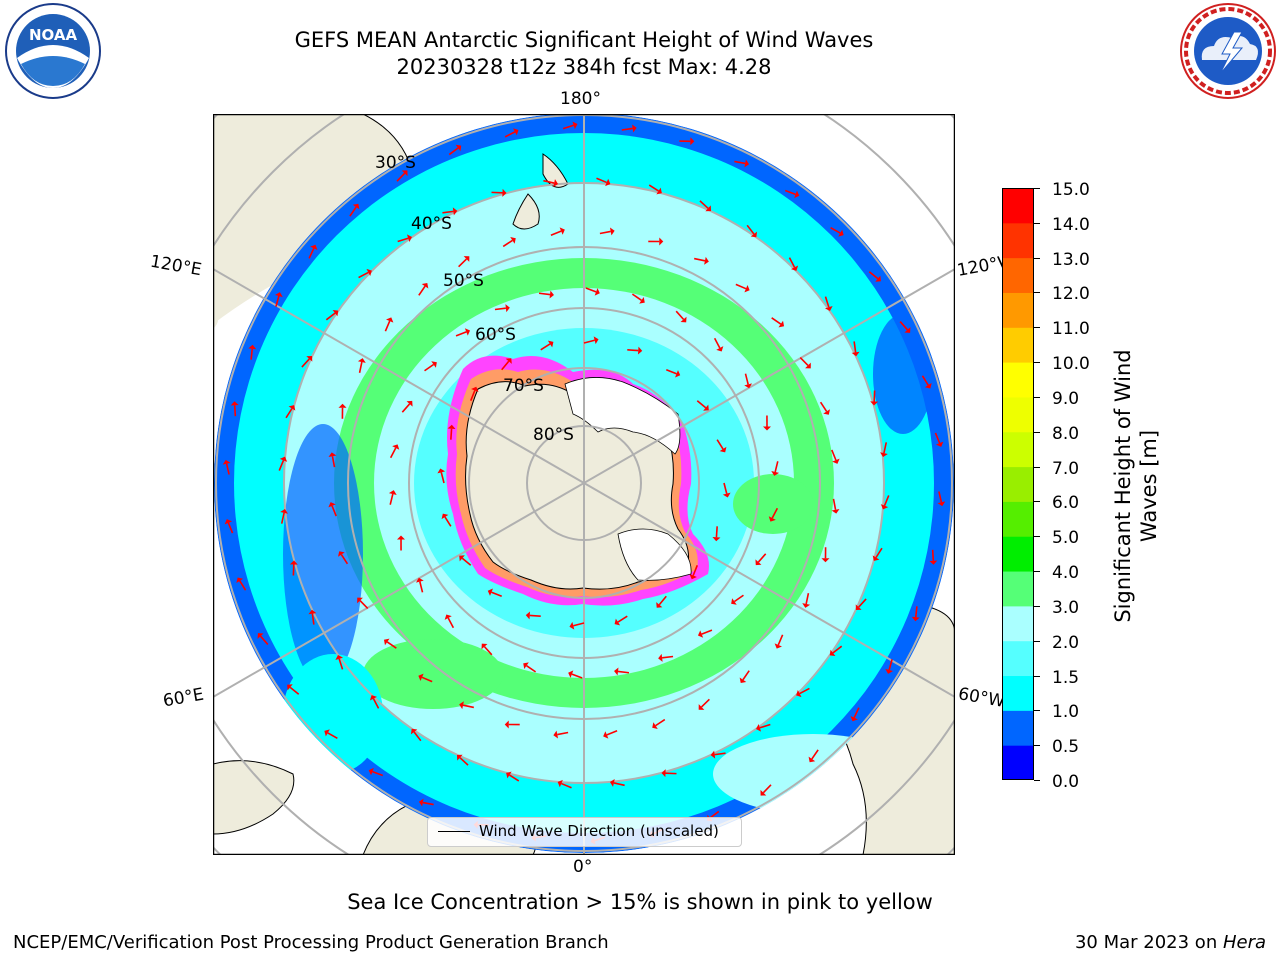  What do you see at coordinates (1123, 486) in the screenshot?
I see `colorbar-title-line1: Significant Height of Wind` at bounding box center [1123, 486].